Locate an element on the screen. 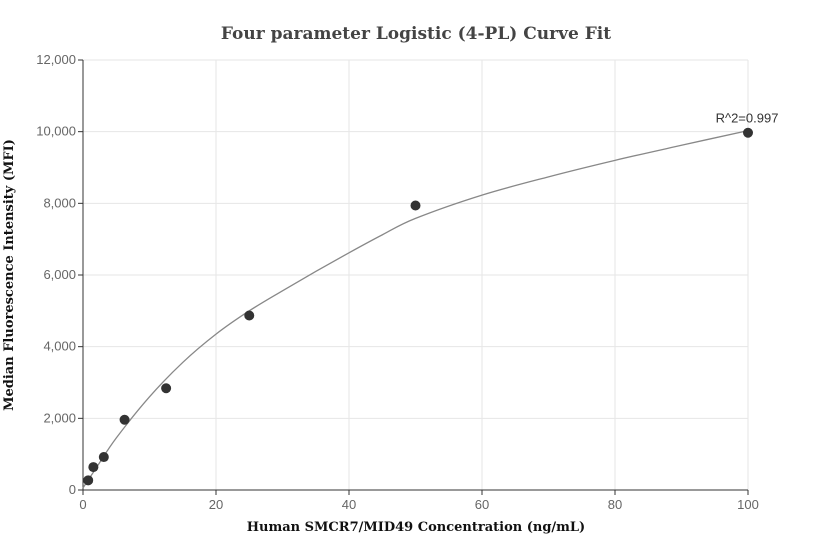  x-tick-label: 20 is located at coordinates (216, 504).